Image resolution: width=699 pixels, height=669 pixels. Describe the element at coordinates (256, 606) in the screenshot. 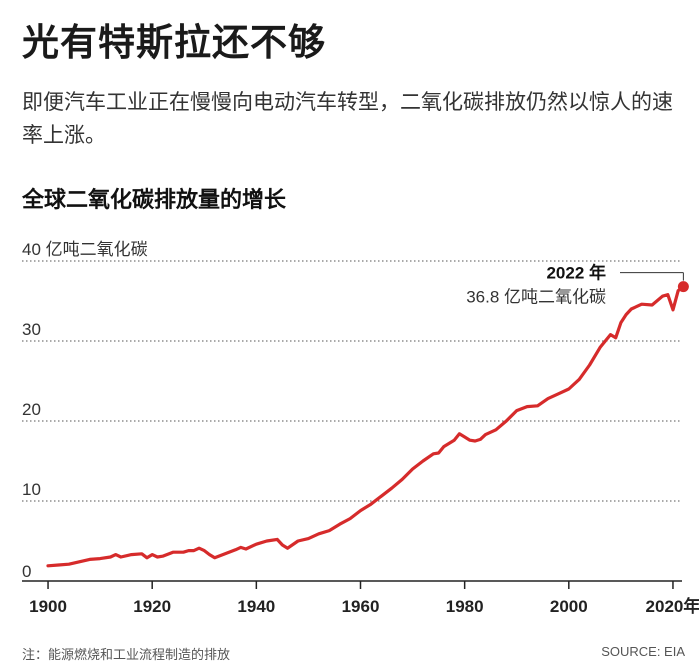

I see `x-tick-label: 1940` at that location.